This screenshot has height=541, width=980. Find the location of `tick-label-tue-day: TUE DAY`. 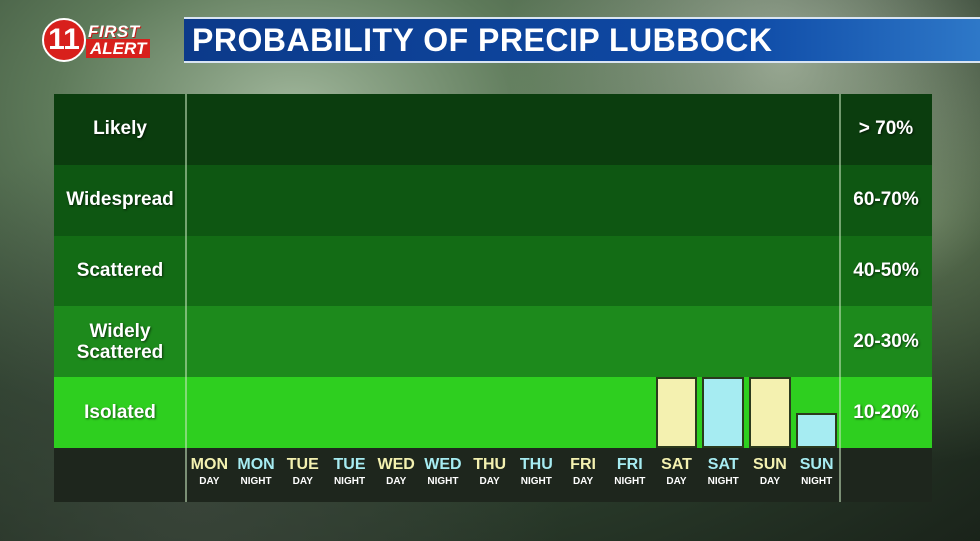

tick-label-tue-day: TUE DAY is located at coordinates (303, 472).